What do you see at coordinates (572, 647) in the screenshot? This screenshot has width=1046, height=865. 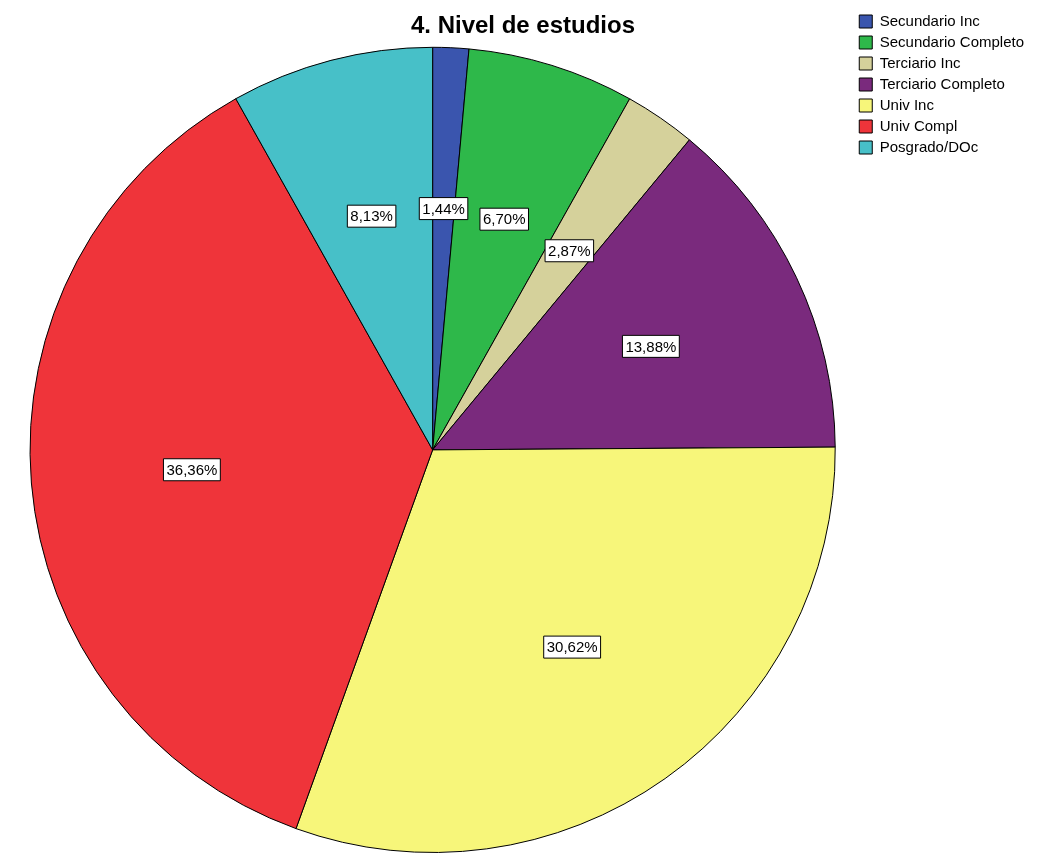 I see `data-label: 30,62%` at bounding box center [572, 647].